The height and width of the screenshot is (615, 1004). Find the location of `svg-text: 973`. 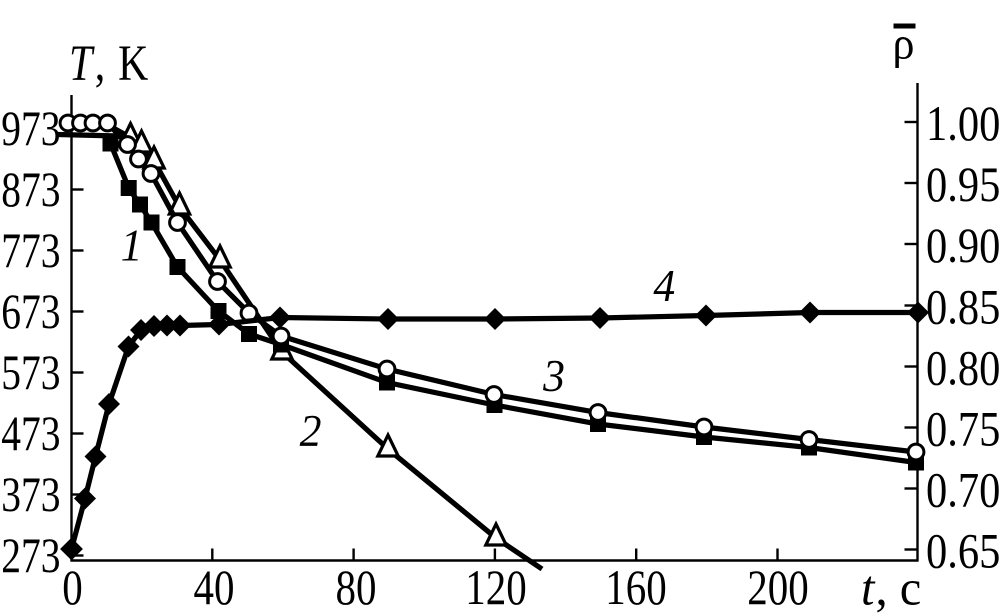

svg-text: 973 is located at coordinates (30, 128).